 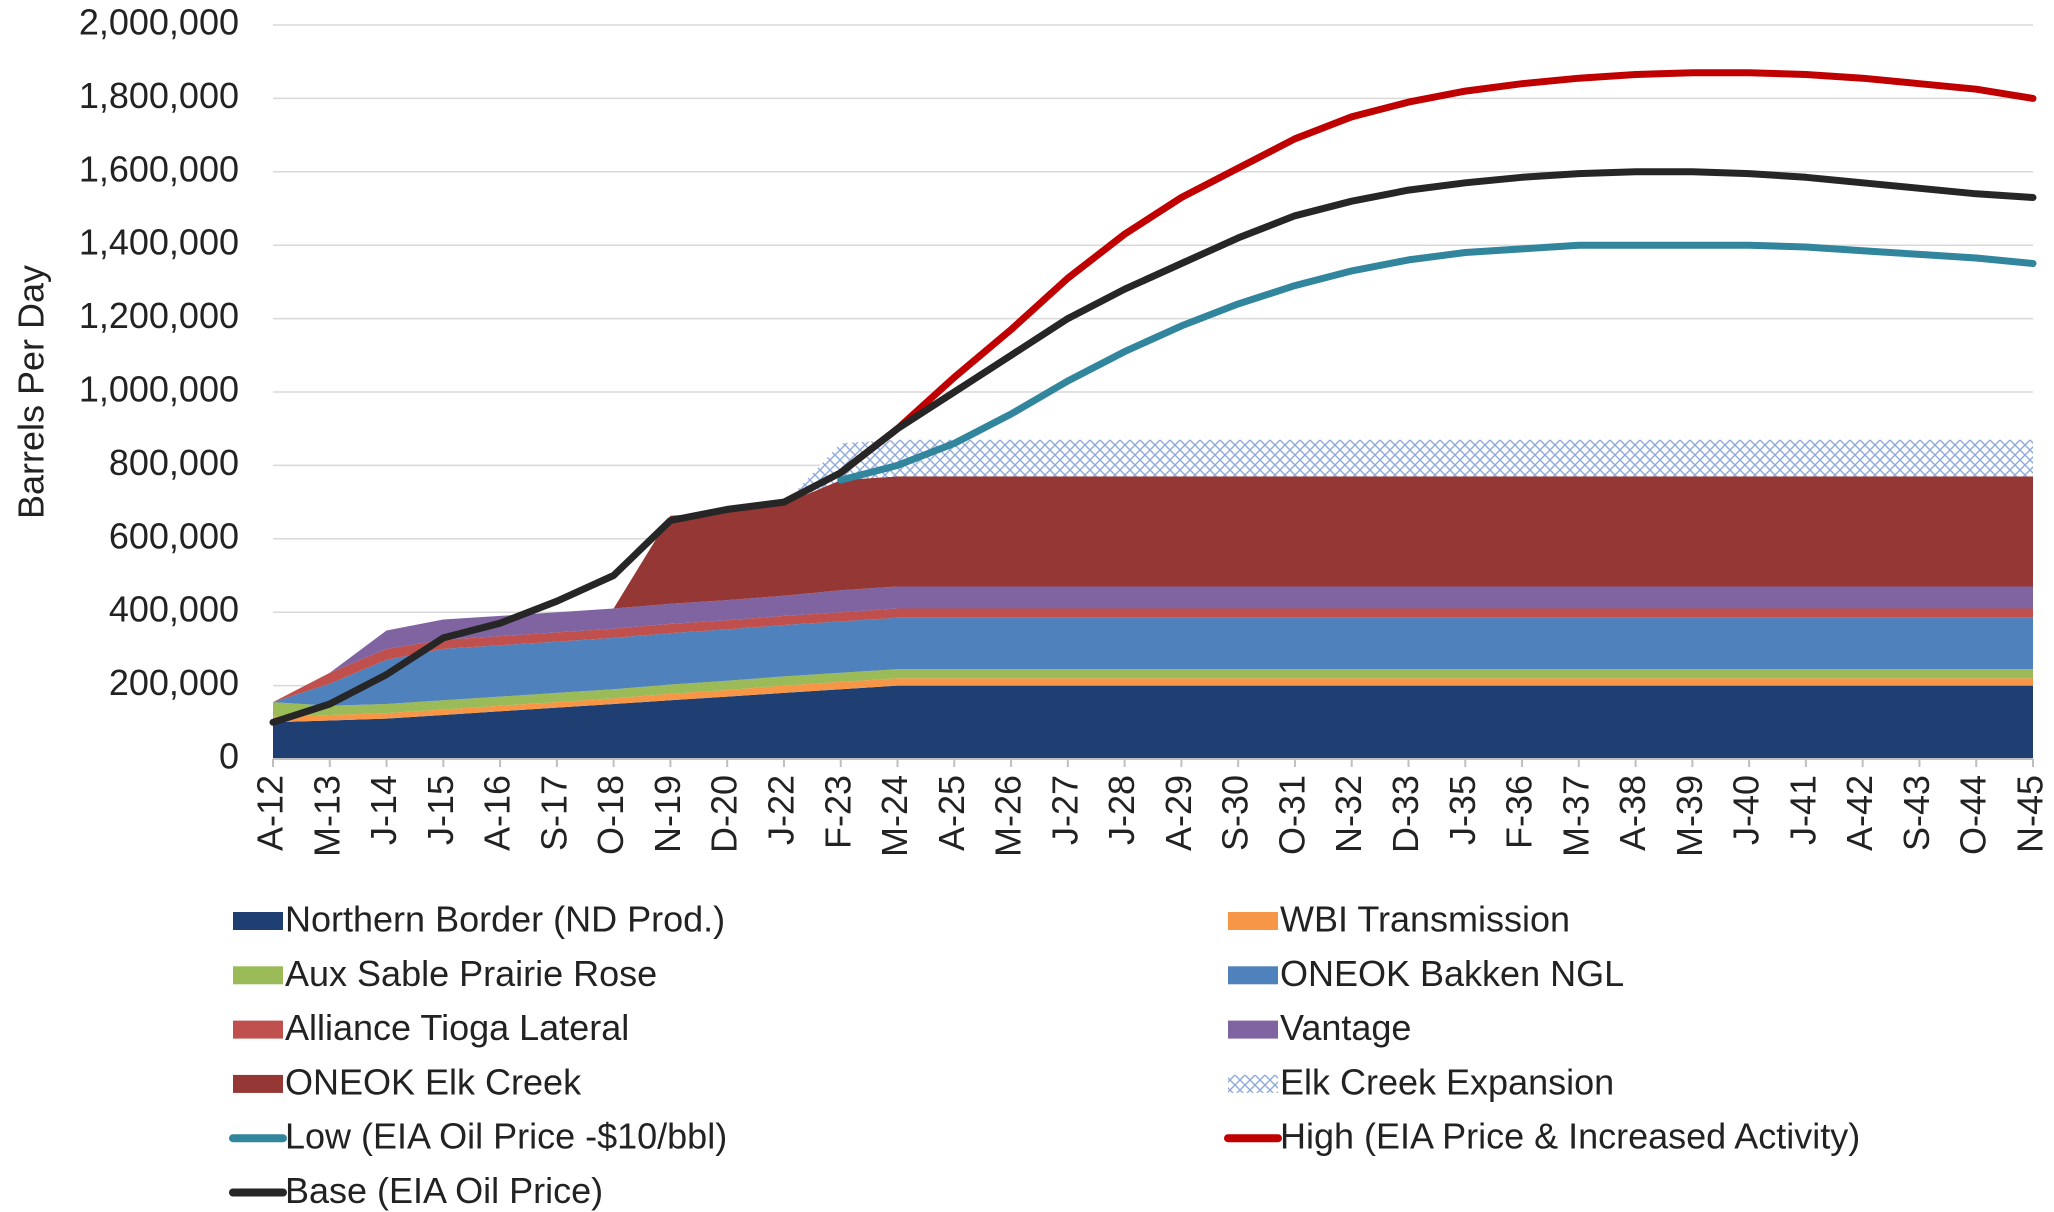 What do you see at coordinates (1178, 813) in the screenshot?
I see `x-tick-label: A-29` at bounding box center [1178, 813].